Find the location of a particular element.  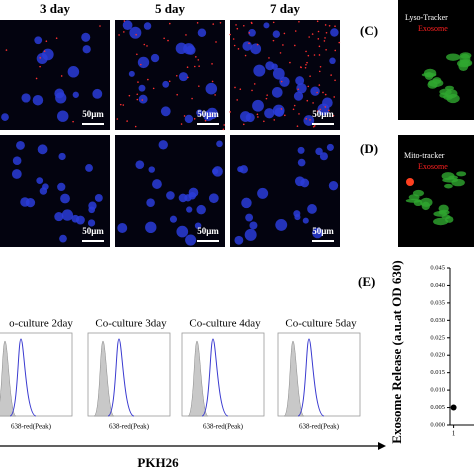

flow-title: o-culture 2day is located at coordinates (41, 324).